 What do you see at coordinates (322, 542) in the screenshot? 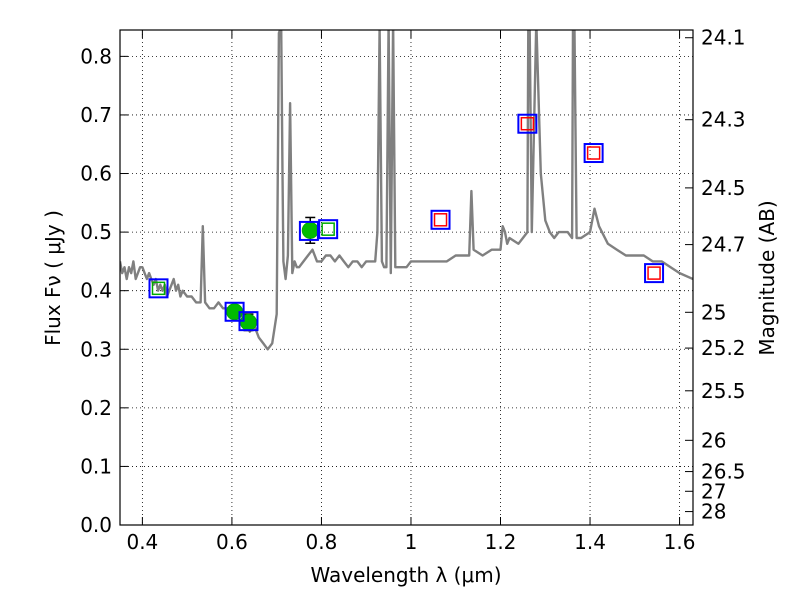
I see `x-tick-label: 0.8` at bounding box center [322, 542].